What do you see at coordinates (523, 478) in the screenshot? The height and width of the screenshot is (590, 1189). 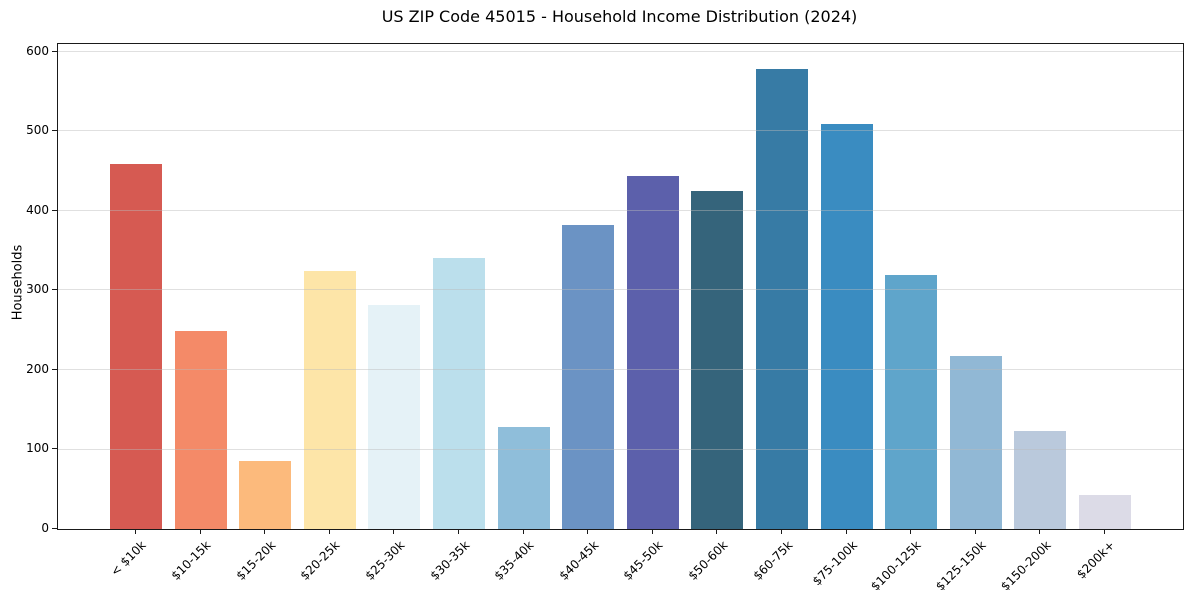 I see `bar-$35-40k` at bounding box center [523, 478].